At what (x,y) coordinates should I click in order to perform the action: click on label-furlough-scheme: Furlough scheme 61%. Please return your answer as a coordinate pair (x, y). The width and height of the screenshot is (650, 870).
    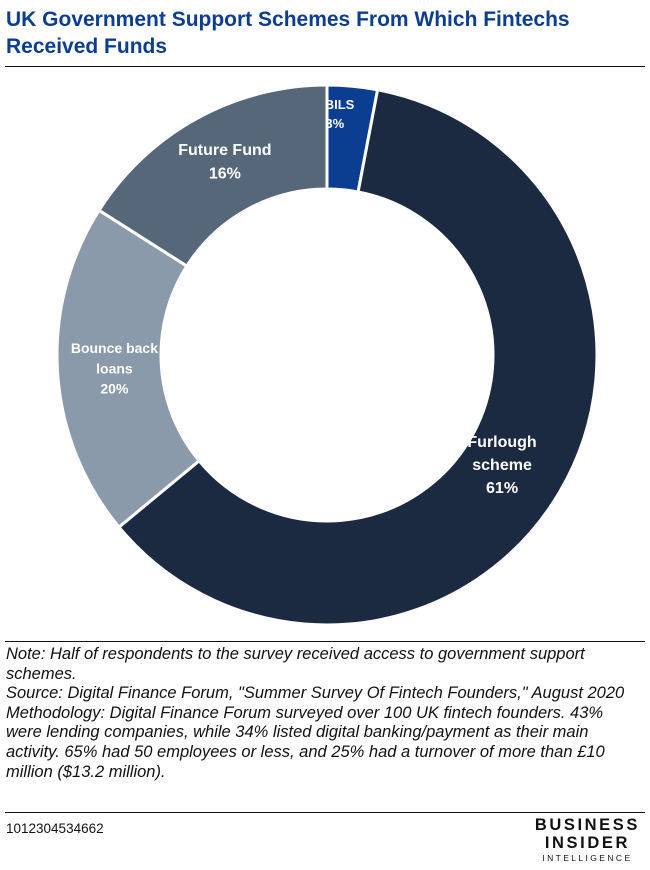
    Looking at the image, I should click on (501, 465).